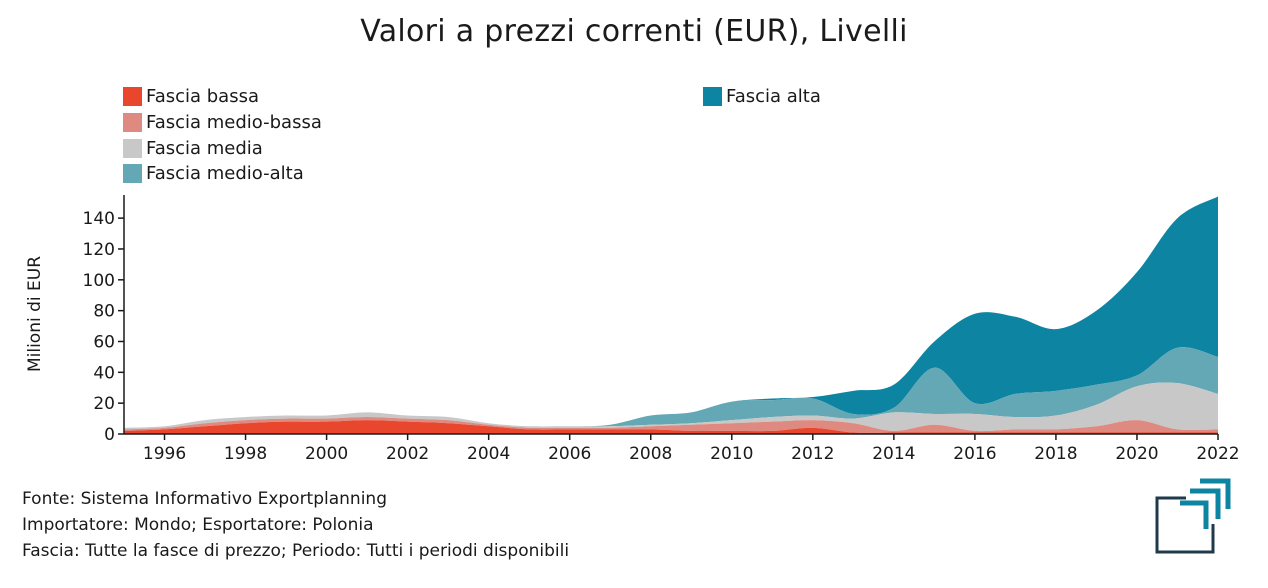  I want to click on legend-label: Fascia bassa, so click(203, 96).